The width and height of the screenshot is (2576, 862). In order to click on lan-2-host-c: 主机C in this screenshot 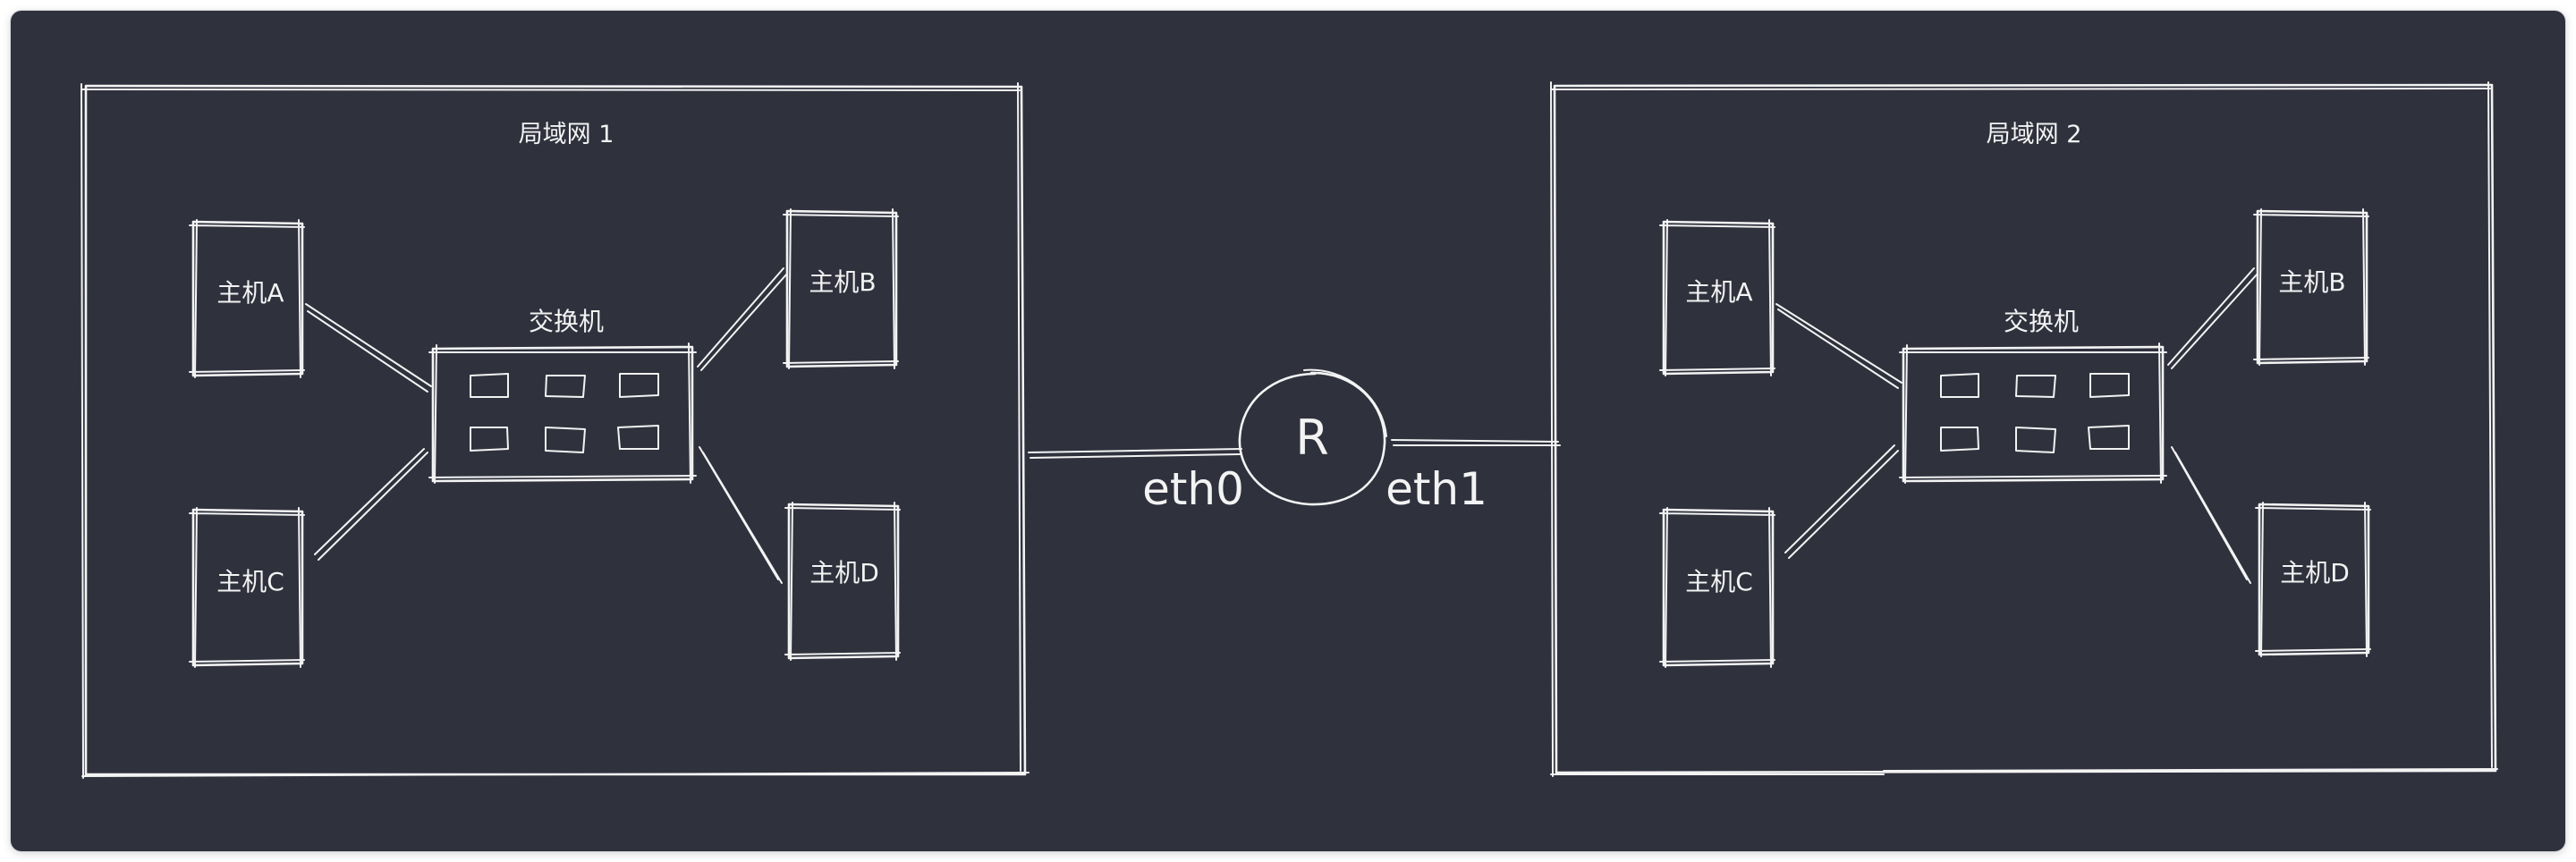, I will do `click(1717, 587)`.